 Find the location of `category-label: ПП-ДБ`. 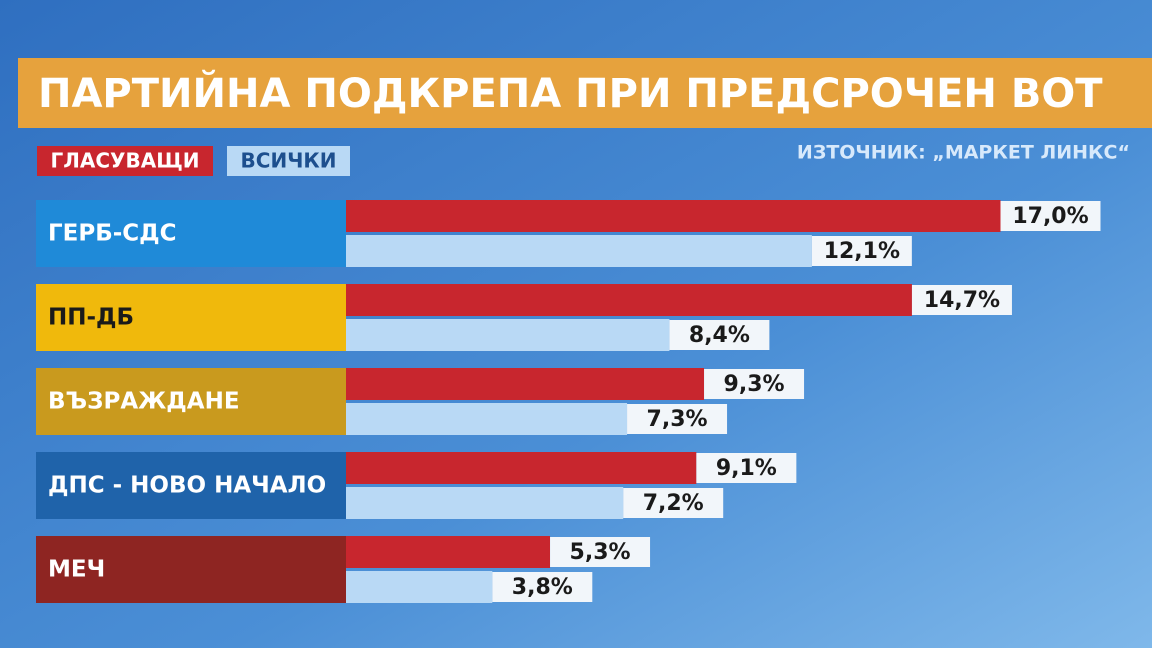

category-label: ПП-ДБ is located at coordinates (91, 318).